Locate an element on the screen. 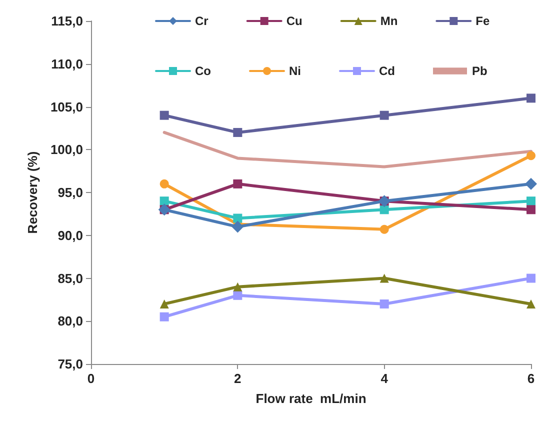  x-tick-label: 4 is located at coordinates (384, 378).